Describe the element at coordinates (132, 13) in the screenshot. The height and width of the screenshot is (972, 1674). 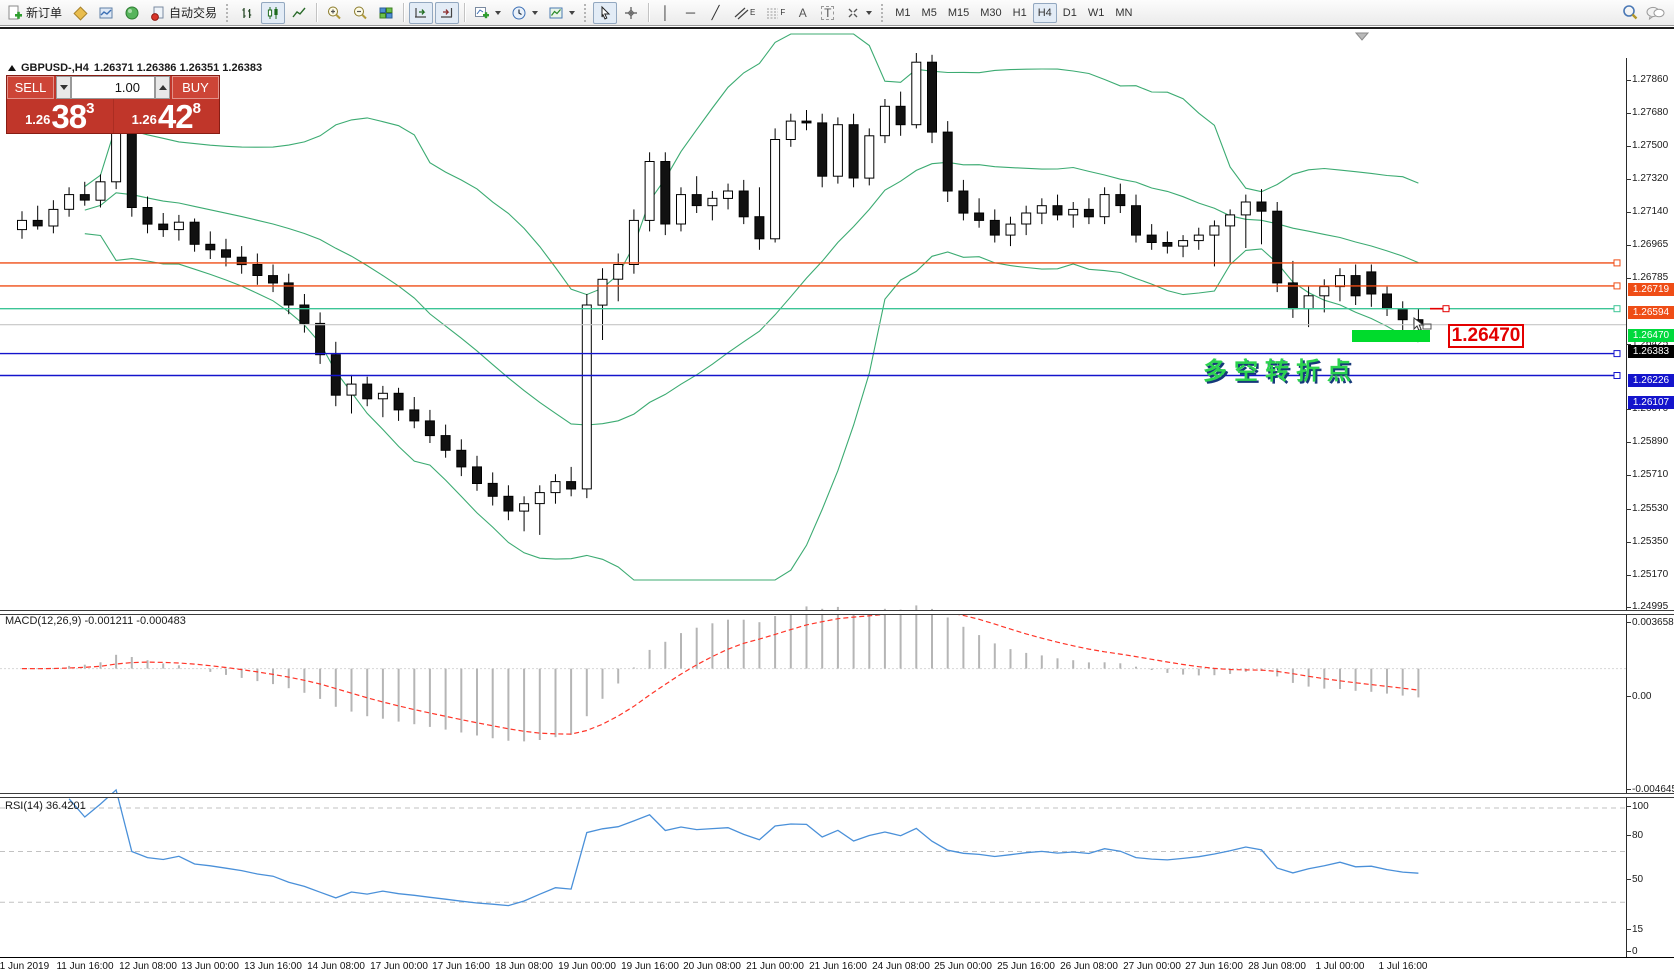
I see `market-watch-button` at that location.